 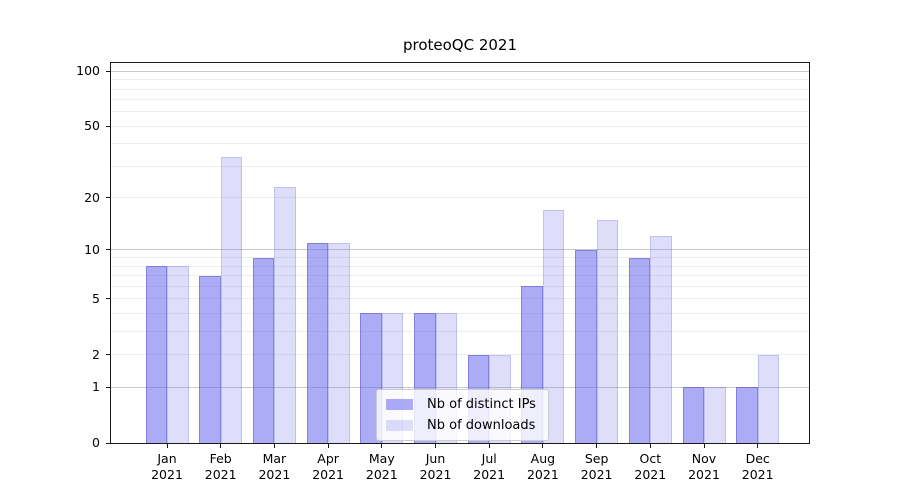 What do you see at coordinates (650, 446) in the screenshot?
I see `xtick-mark-oct` at bounding box center [650, 446].